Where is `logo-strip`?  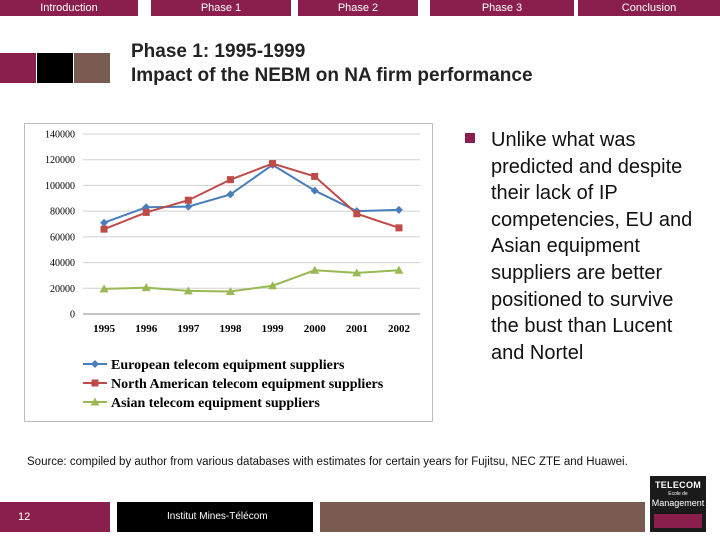 logo-strip is located at coordinates (678, 521).